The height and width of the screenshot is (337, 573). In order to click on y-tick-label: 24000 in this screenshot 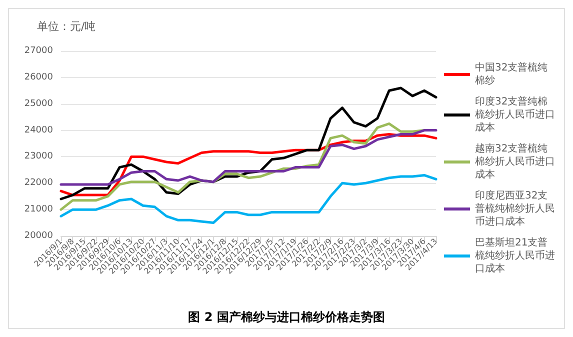, I will do `click(39, 130)`.